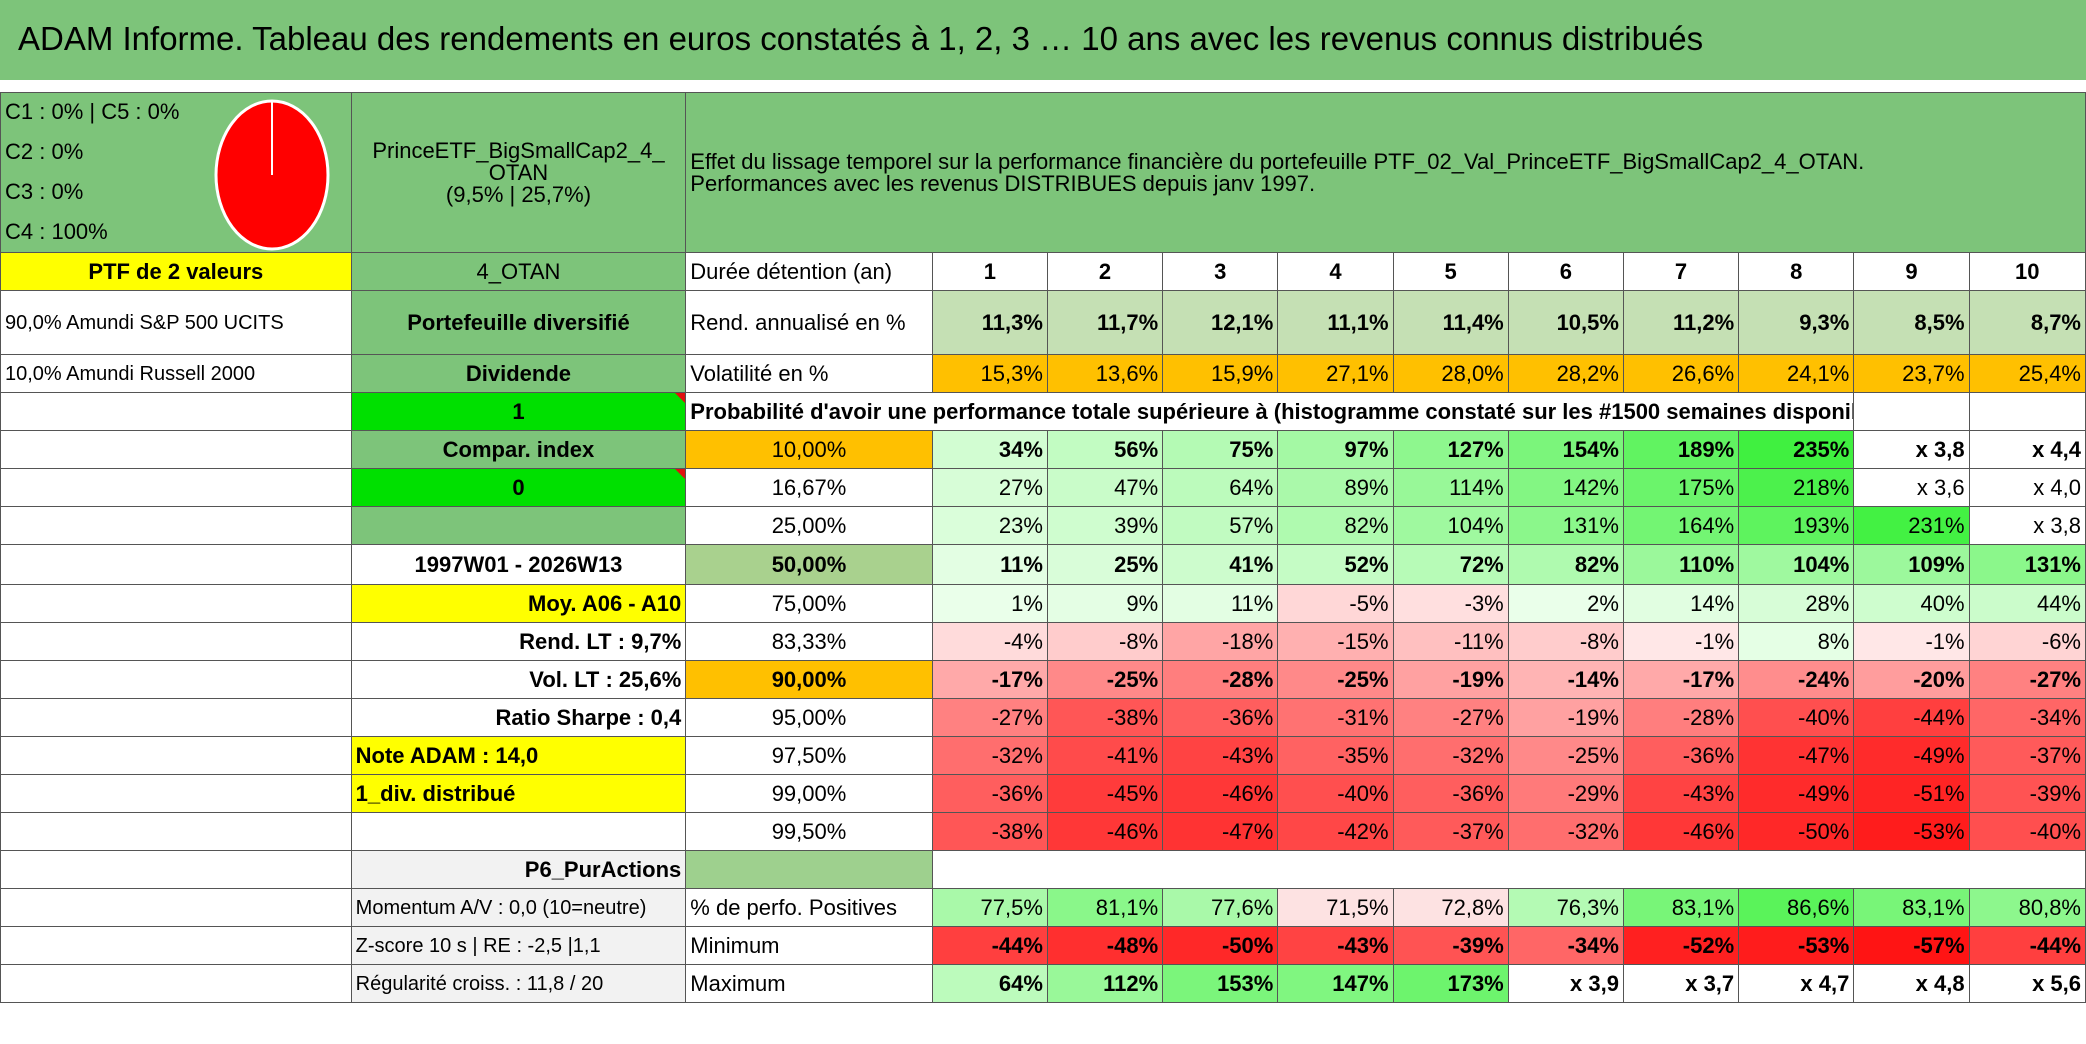  What do you see at coordinates (1796, 793) in the screenshot?
I see `quantile-value: -49%` at bounding box center [1796, 793].